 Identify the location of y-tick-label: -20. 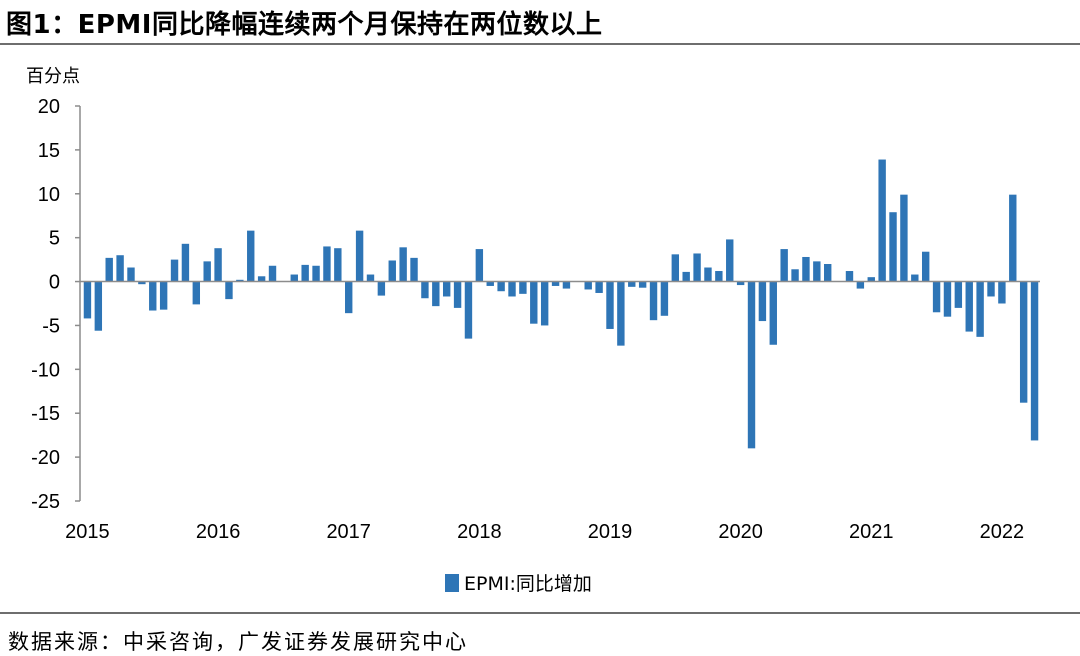
(45, 458).